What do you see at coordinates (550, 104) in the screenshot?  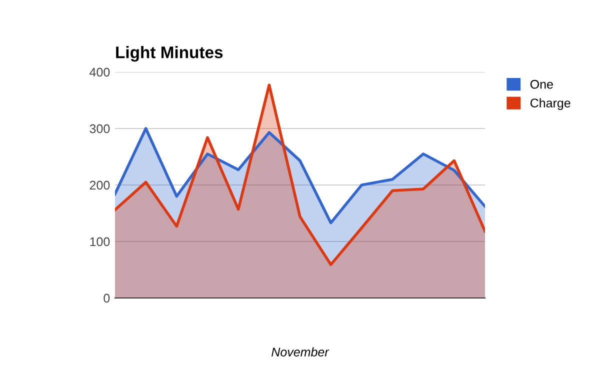 I see `legend-label: Charge` at bounding box center [550, 104].